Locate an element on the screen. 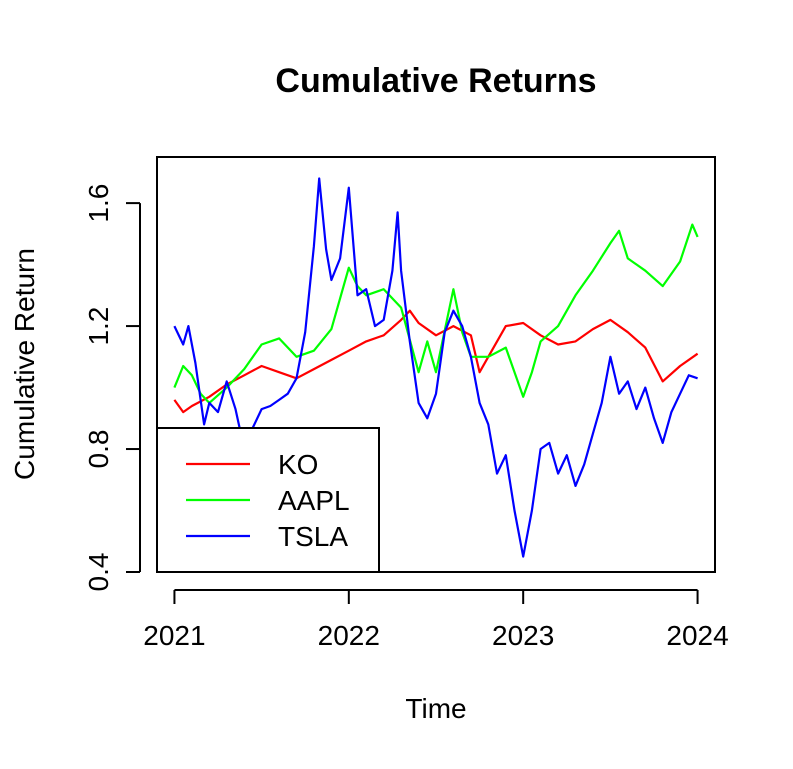  legend-label-tsla: TSLA is located at coordinates (313, 536).